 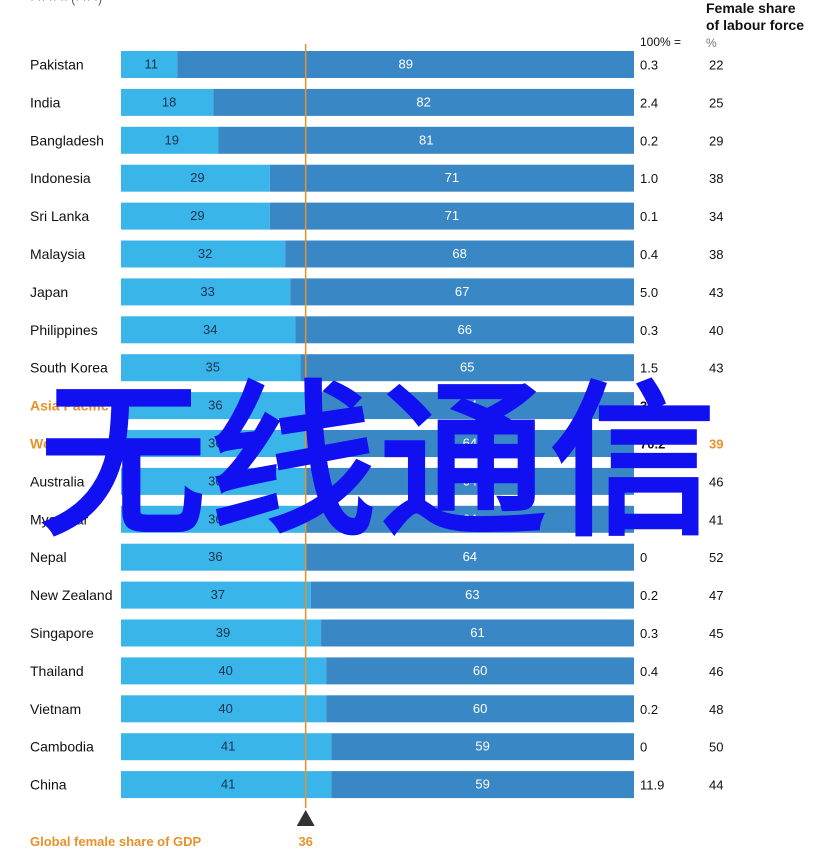 I want to click on labour-share-label: 34, so click(x=716, y=216).